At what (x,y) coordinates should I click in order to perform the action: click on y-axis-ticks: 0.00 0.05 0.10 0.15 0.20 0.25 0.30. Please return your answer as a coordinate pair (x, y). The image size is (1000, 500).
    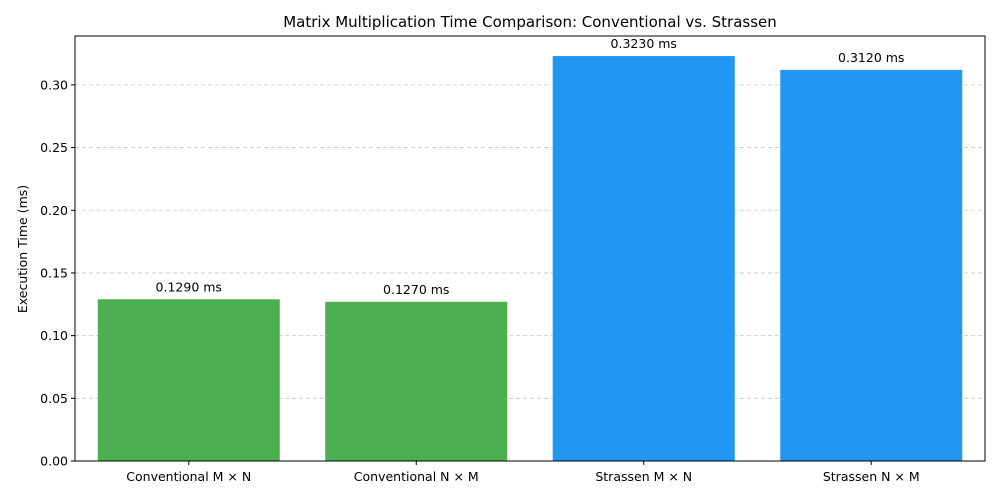
    Looking at the image, I should click on (57, 273).